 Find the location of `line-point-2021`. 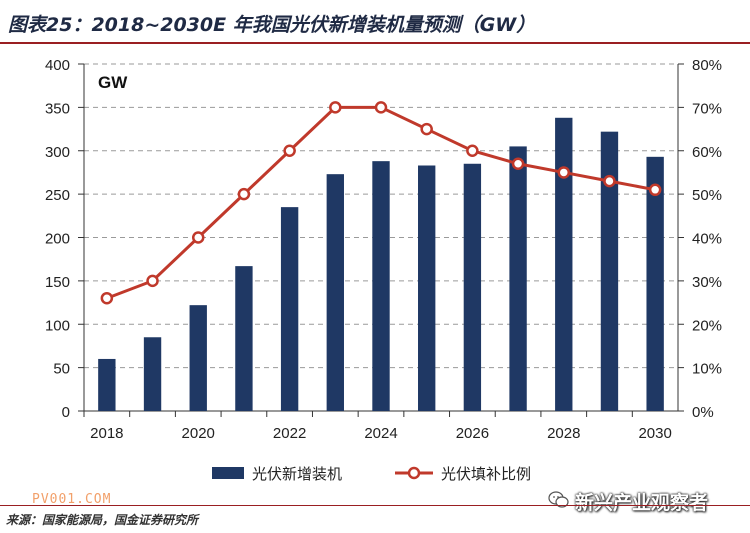

line-point-2021 is located at coordinates (244, 194).